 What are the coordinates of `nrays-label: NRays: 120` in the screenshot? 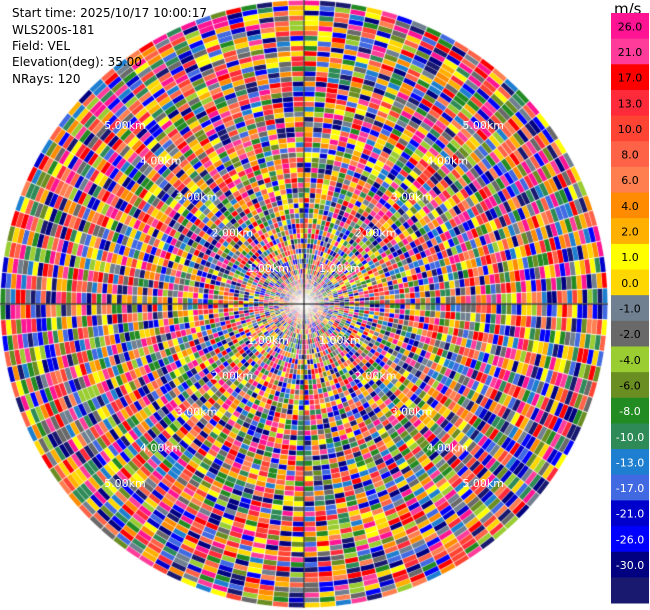 It's located at (46, 79).